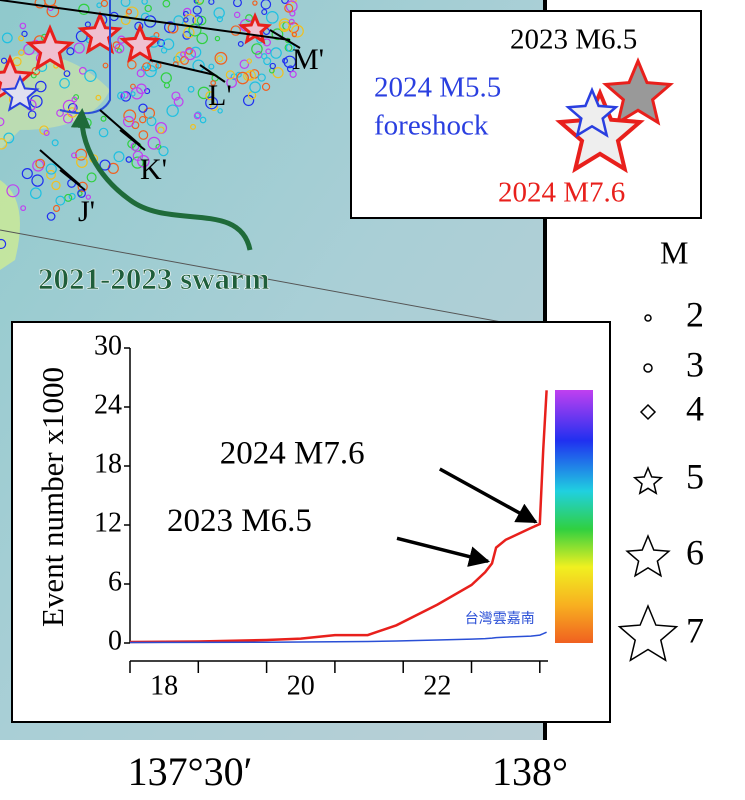 The image size is (745, 800). What do you see at coordinates (301, 685) in the screenshot?
I see `x-tick-label: 20` at bounding box center [301, 685].